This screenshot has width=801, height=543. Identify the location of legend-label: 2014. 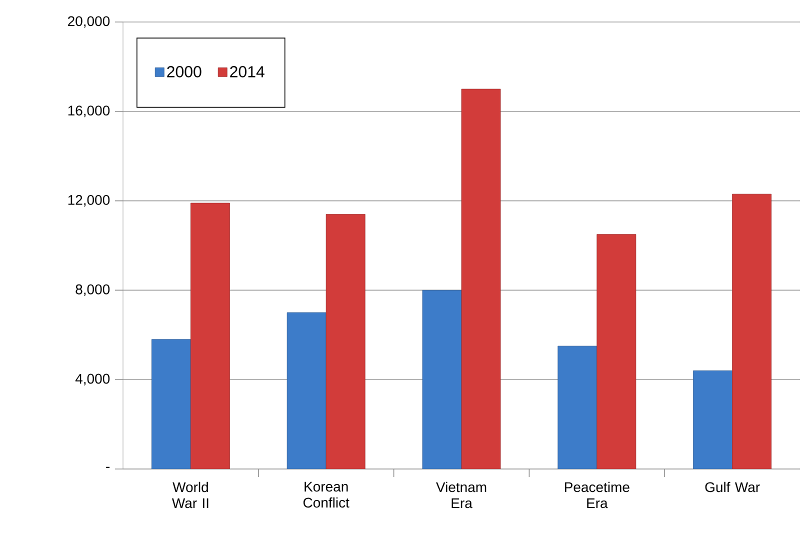
(247, 72).